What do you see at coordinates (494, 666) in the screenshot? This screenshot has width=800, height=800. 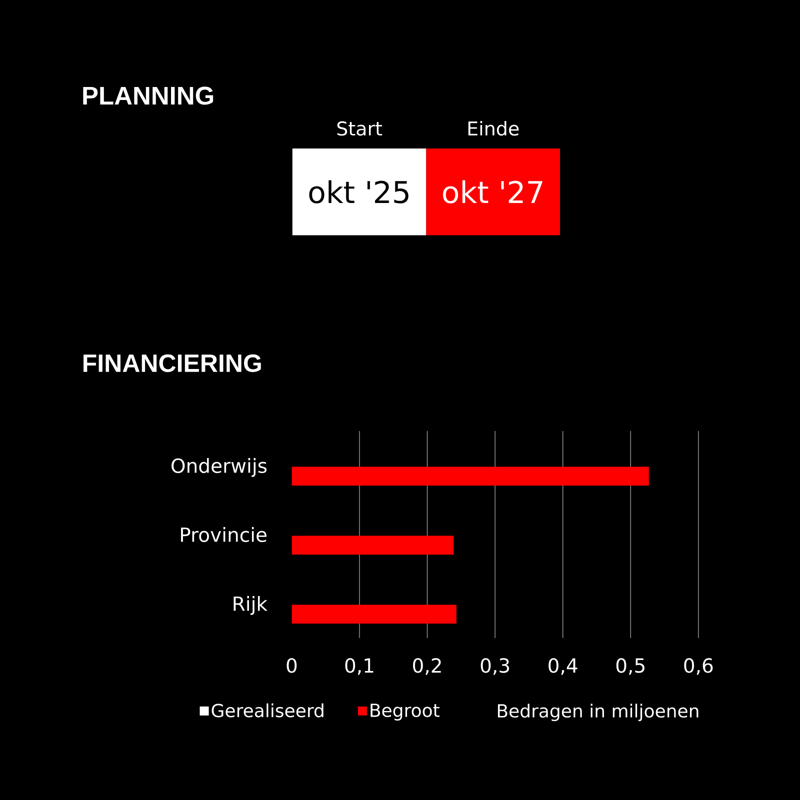 I see `x-tick-label: 0,3` at bounding box center [494, 666].